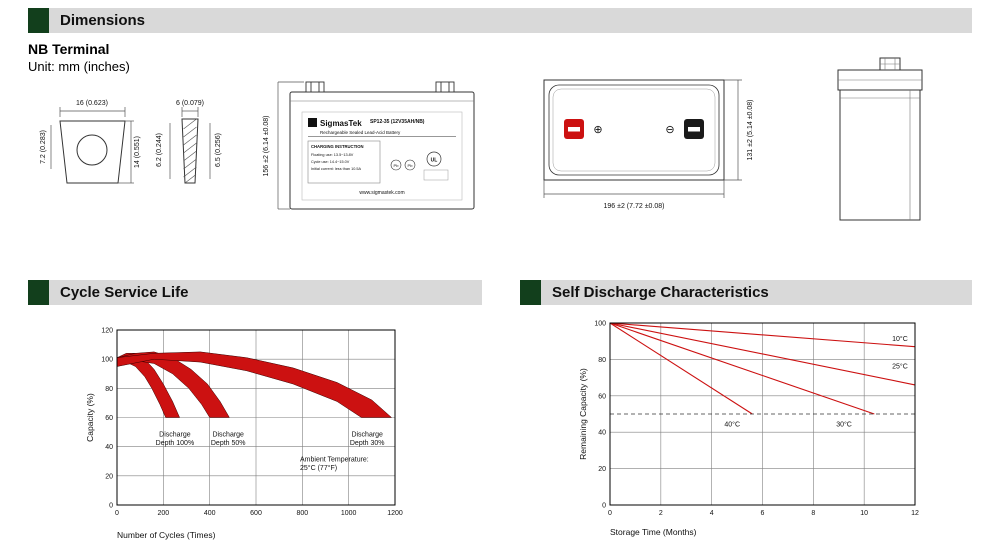 Image resolution: width=1000 pixels, height=551 pixels. Describe the element at coordinates (669, 130) in the screenshot. I see `negative-terminal-icon: ⊖` at that location.